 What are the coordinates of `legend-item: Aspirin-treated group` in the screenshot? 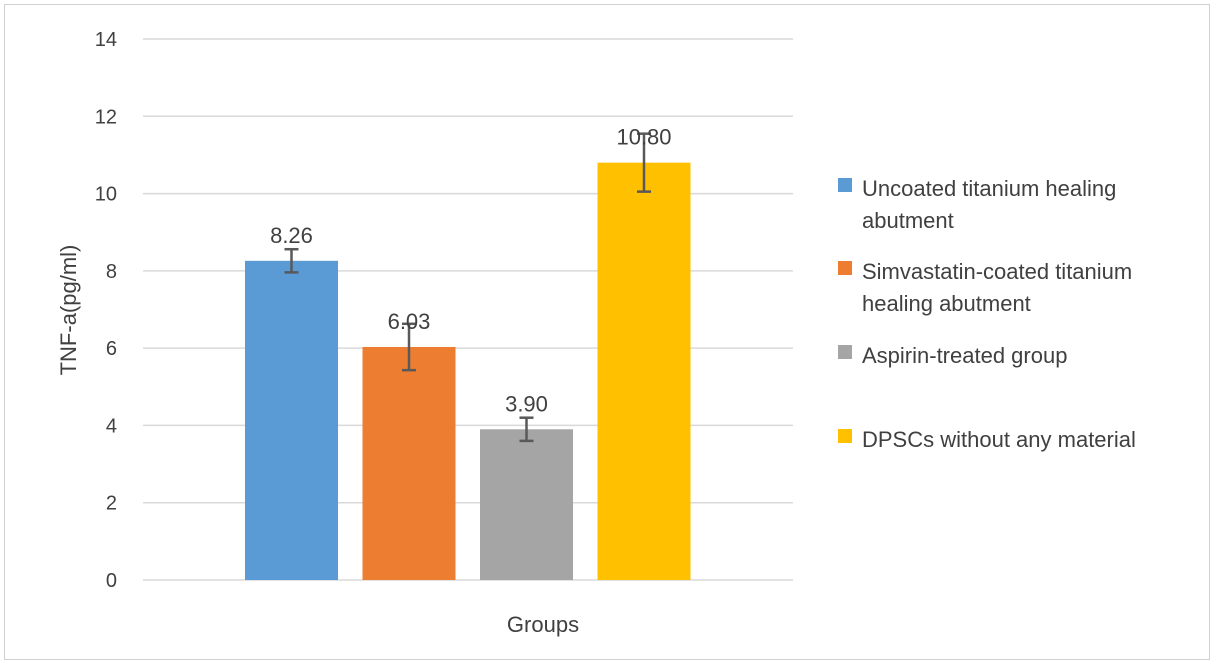 It's located at (952, 355).